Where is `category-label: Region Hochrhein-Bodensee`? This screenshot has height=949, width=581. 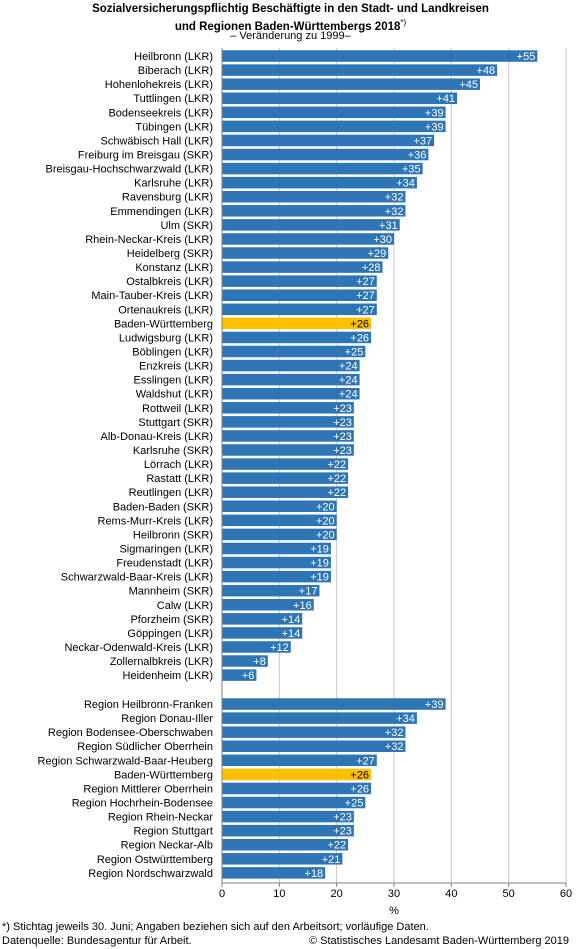
category-label: Region Hochrhein-Bodensee is located at coordinates (142, 804).